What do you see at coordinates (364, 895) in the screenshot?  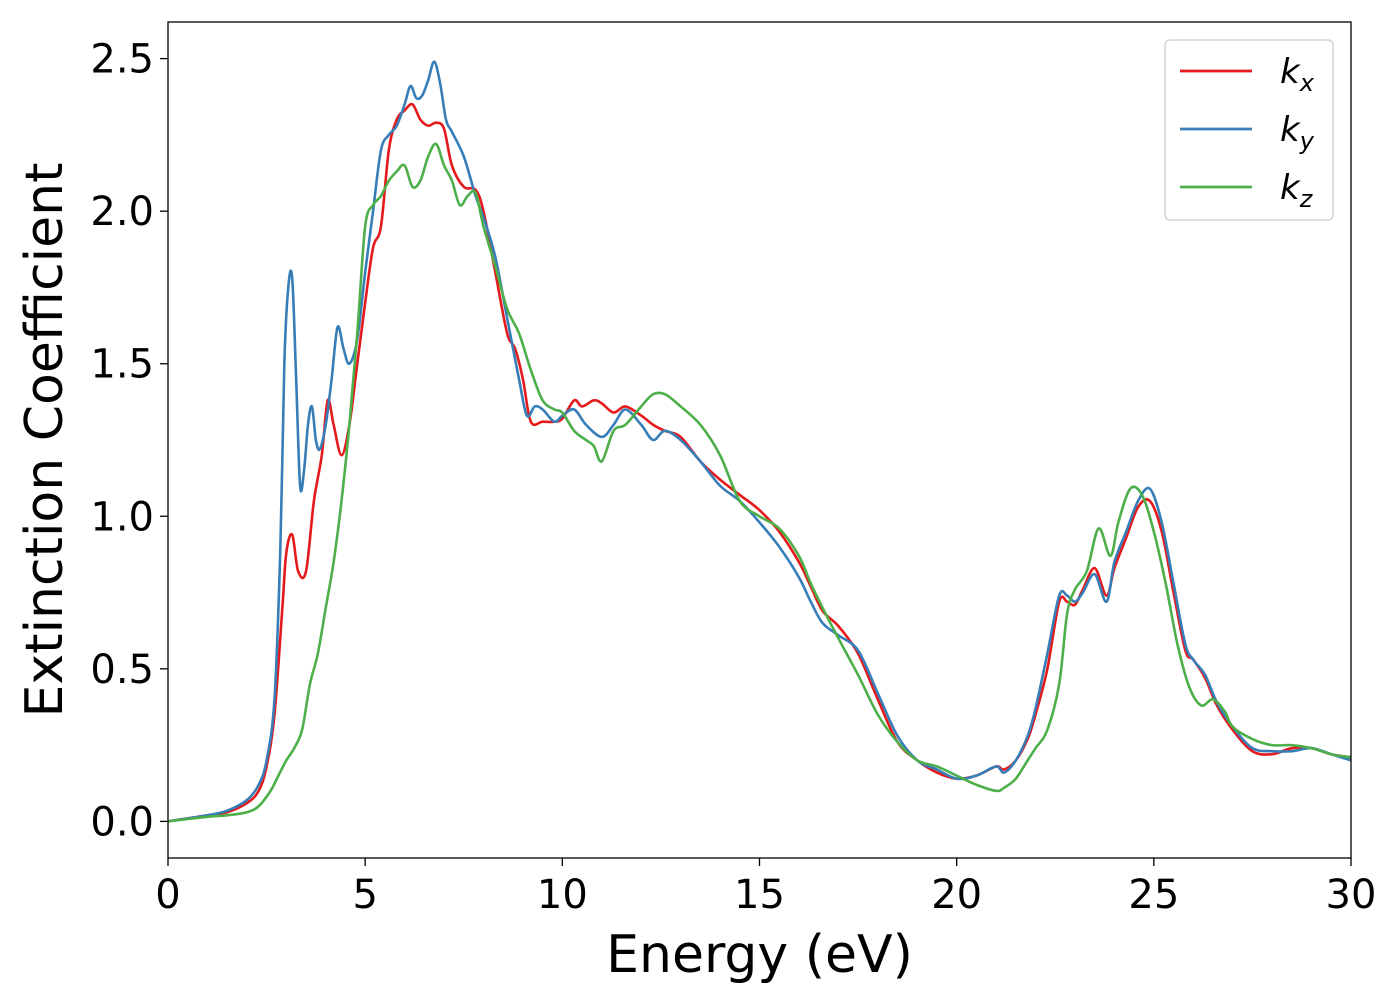 I see `x-tick-label: 5` at bounding box center [364, 895].